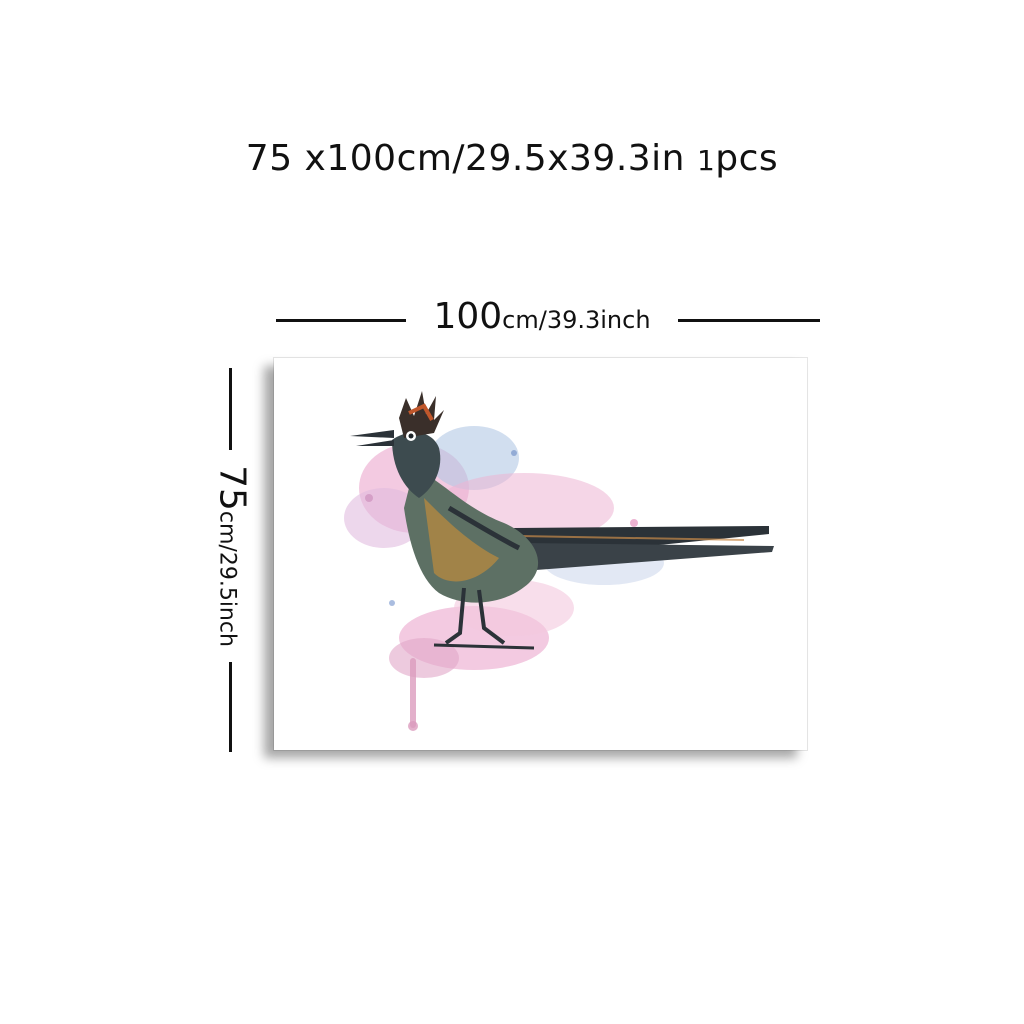  What do you see at coordinates (232, 488) in the screenshot?
I see `height-value: 75` at bounding box center [232, 488].